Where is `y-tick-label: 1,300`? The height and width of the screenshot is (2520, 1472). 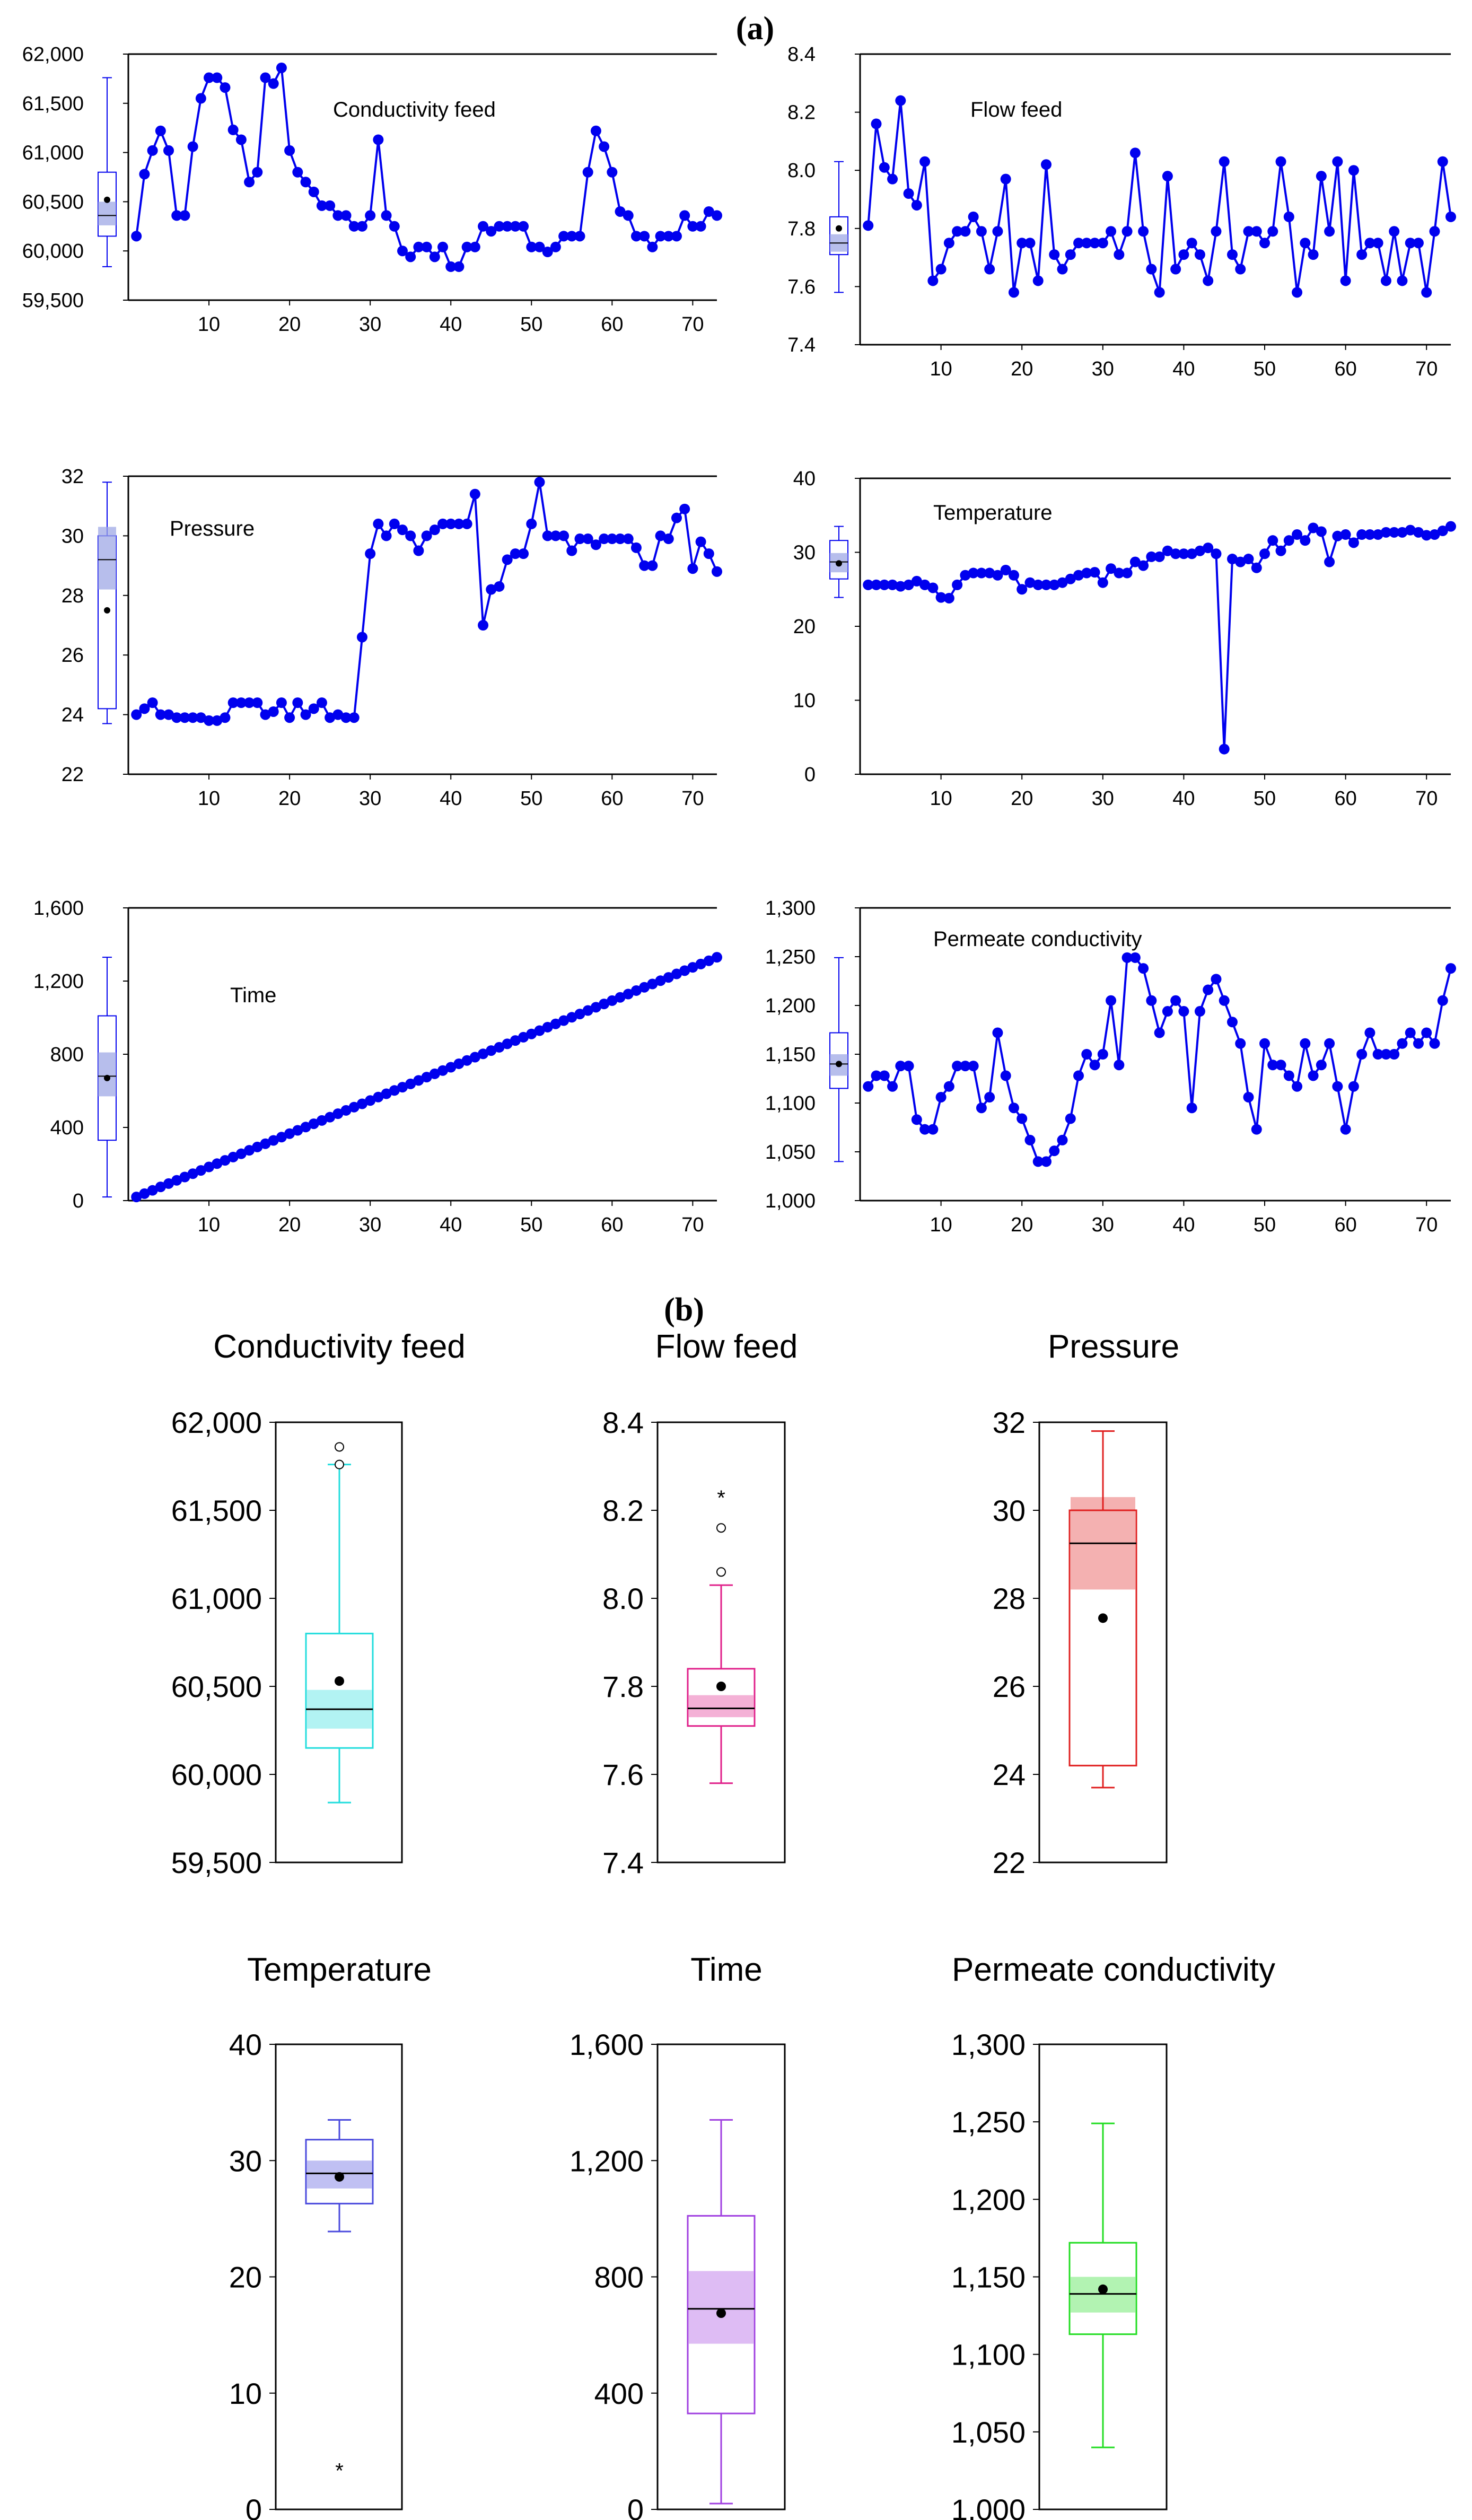
y-tick-label: 1,300 is located at coordinates (790, 908).